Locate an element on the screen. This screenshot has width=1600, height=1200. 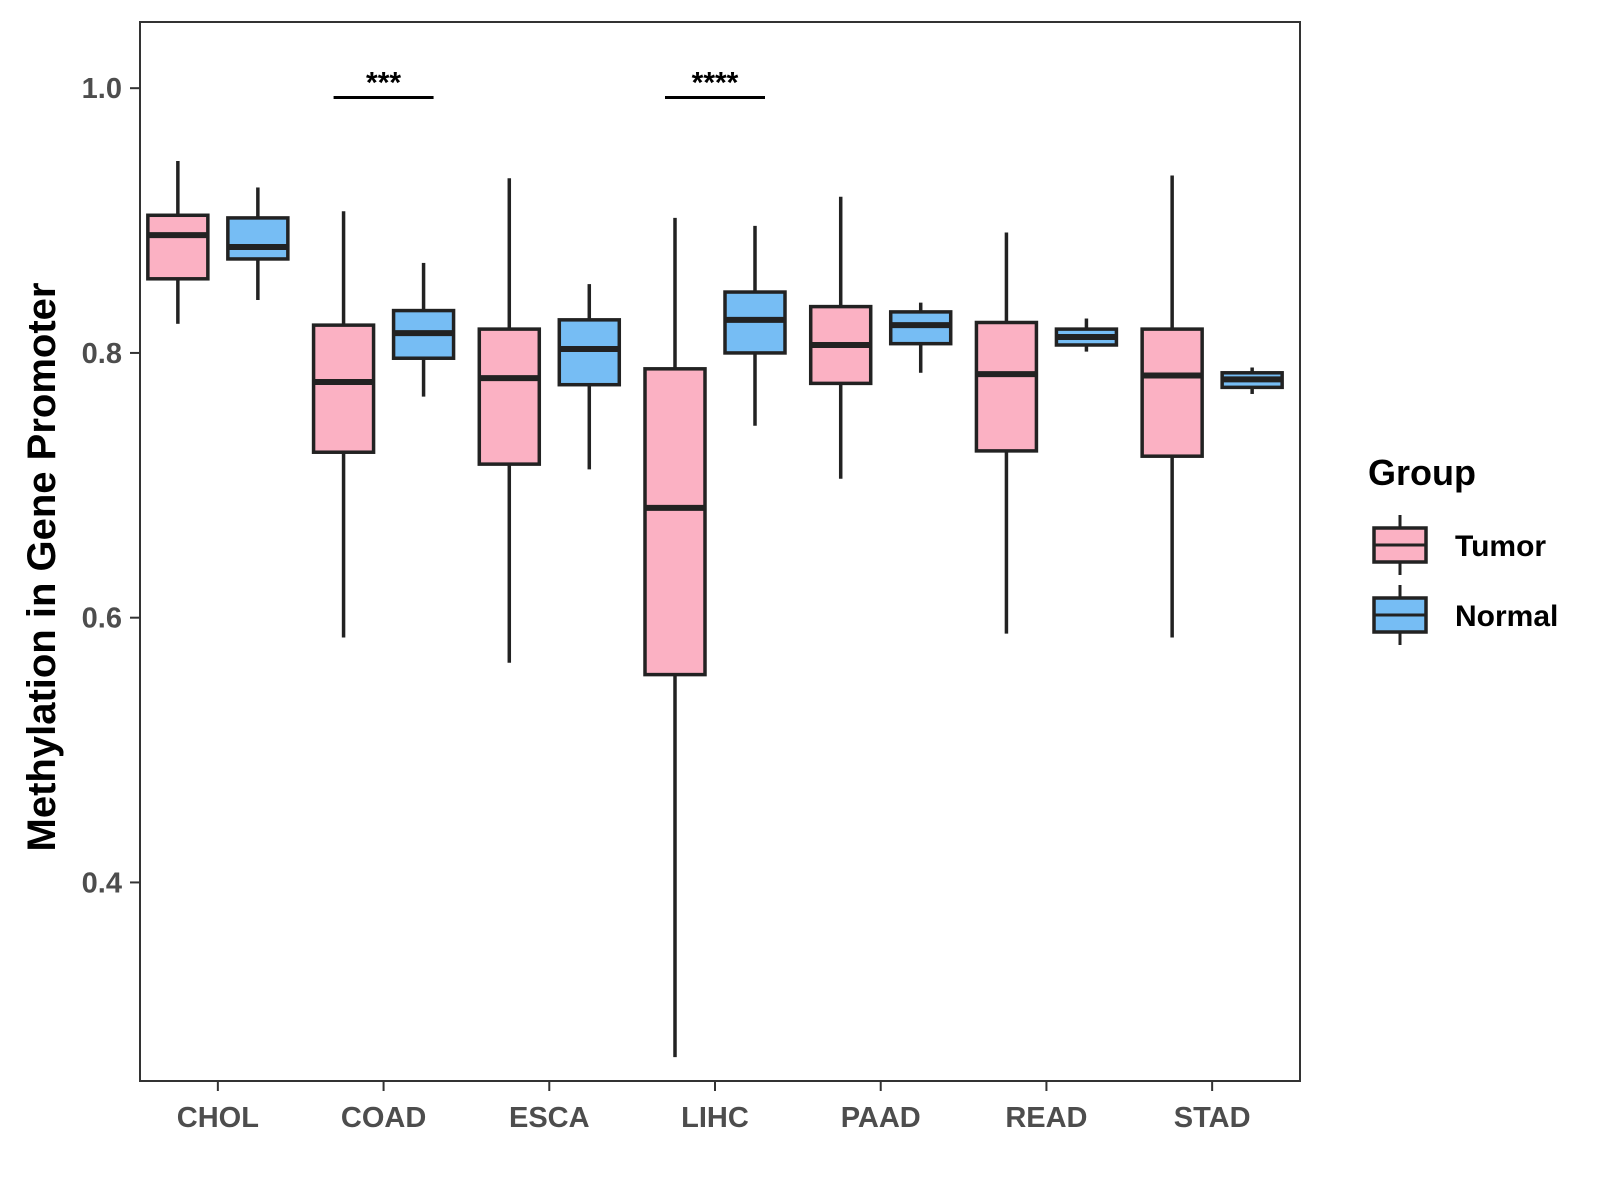
x-axis: CHOL COAD ESCA LIHC PAAD READ STAD is located at coordinates (714, 1107).